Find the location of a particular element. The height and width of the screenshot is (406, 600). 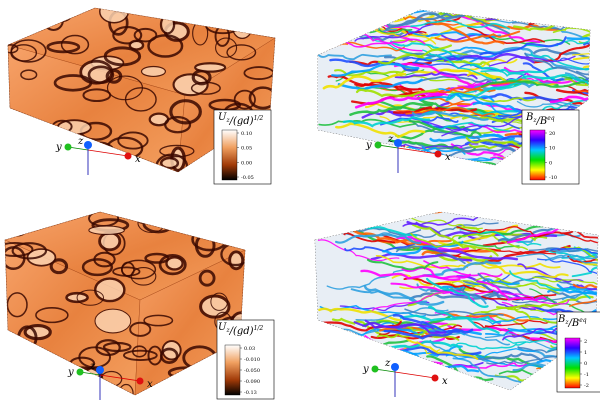

colorbar-tick-label: -0.010 is located at coordinates (252, 360).